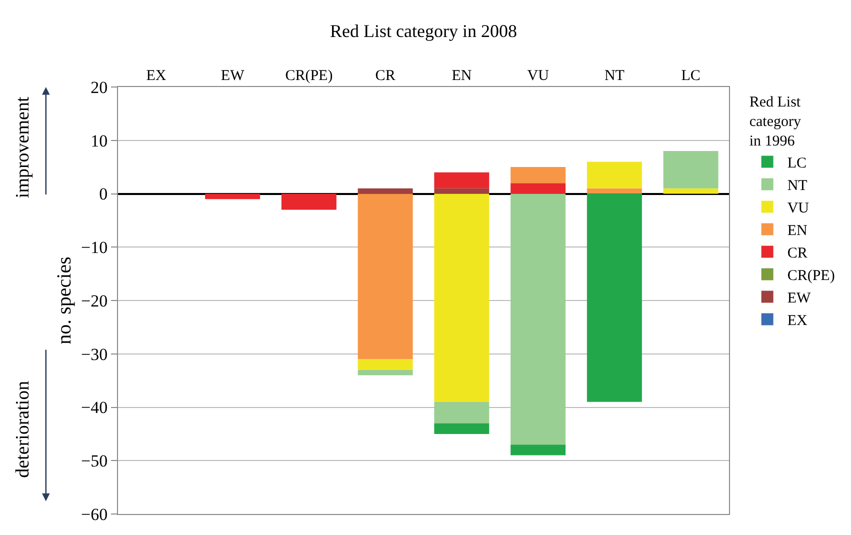  I want to click on legend-title: Red List category in 1996, so click(775, 122).